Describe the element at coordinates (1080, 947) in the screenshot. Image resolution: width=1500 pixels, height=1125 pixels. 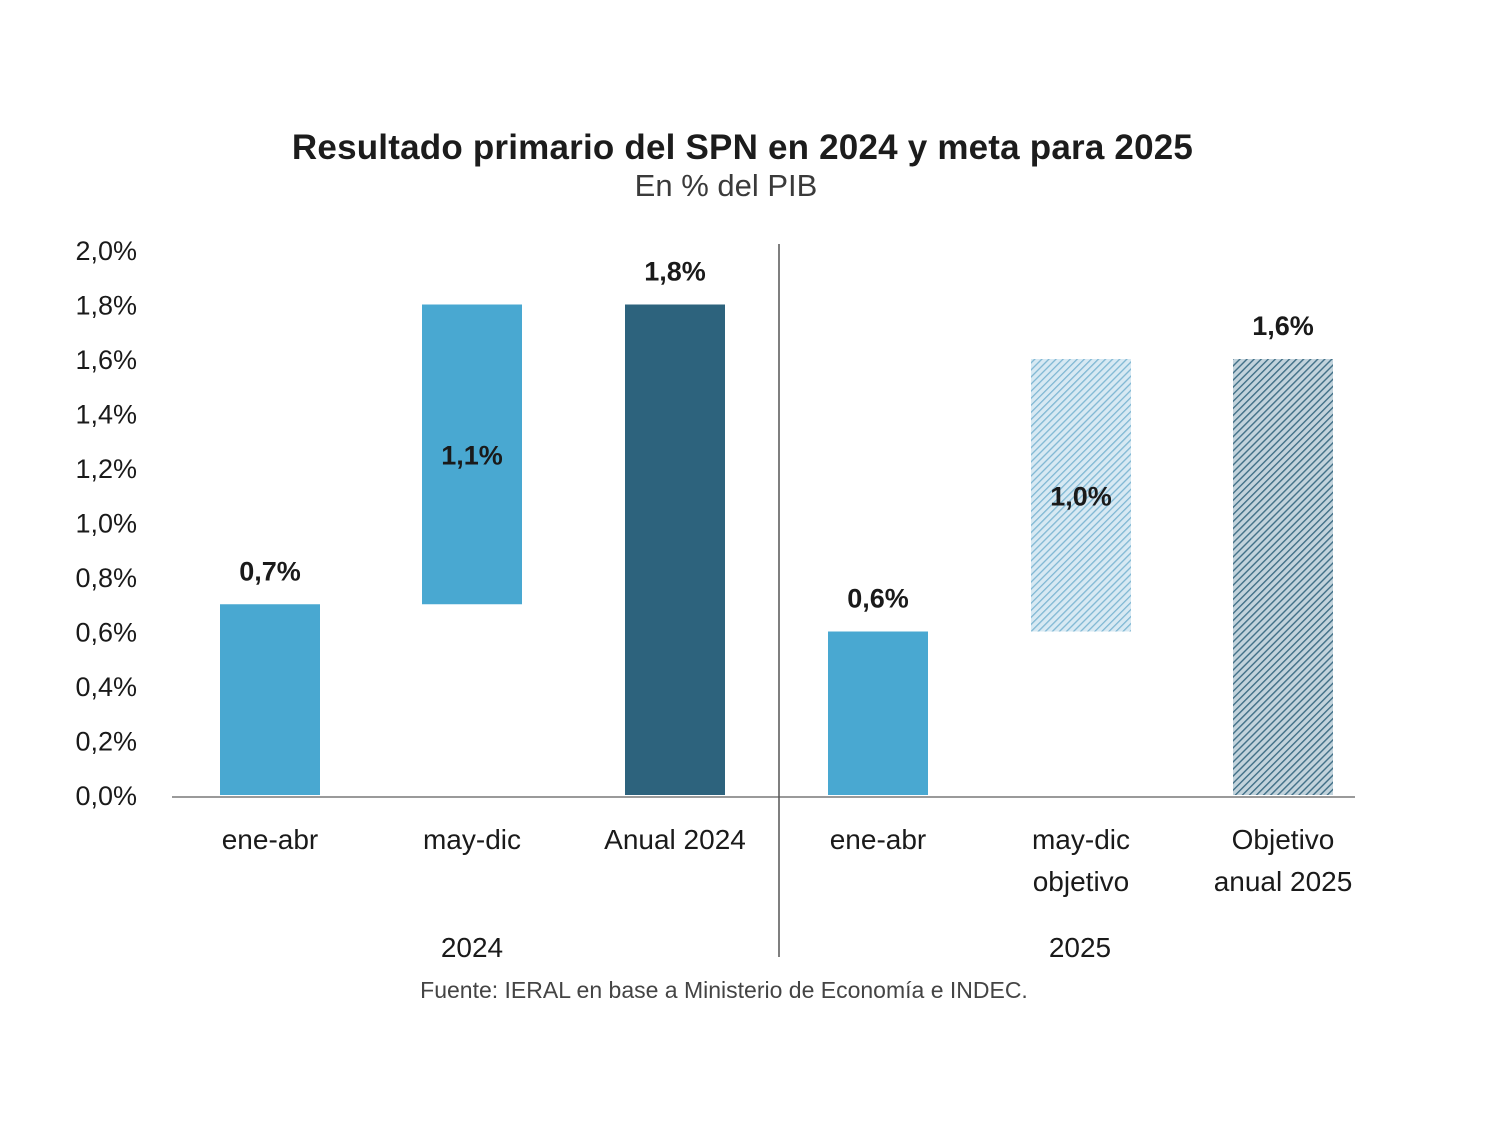
I see `group-label-2025: 2025` at that location.